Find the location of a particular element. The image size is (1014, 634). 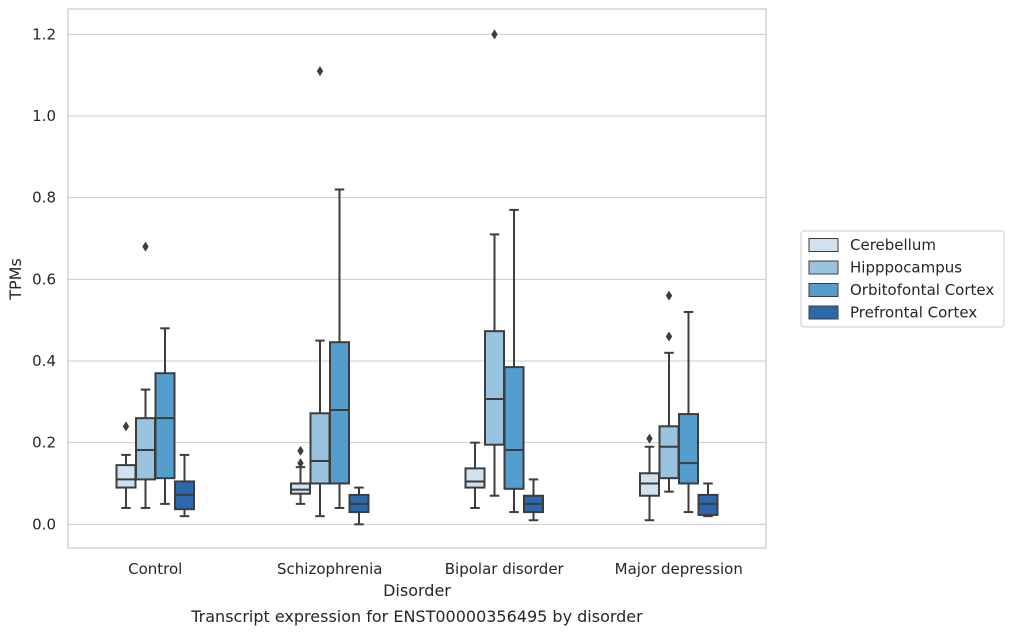

y-tick-label: 0.2 is located at coordinates (44, 443).